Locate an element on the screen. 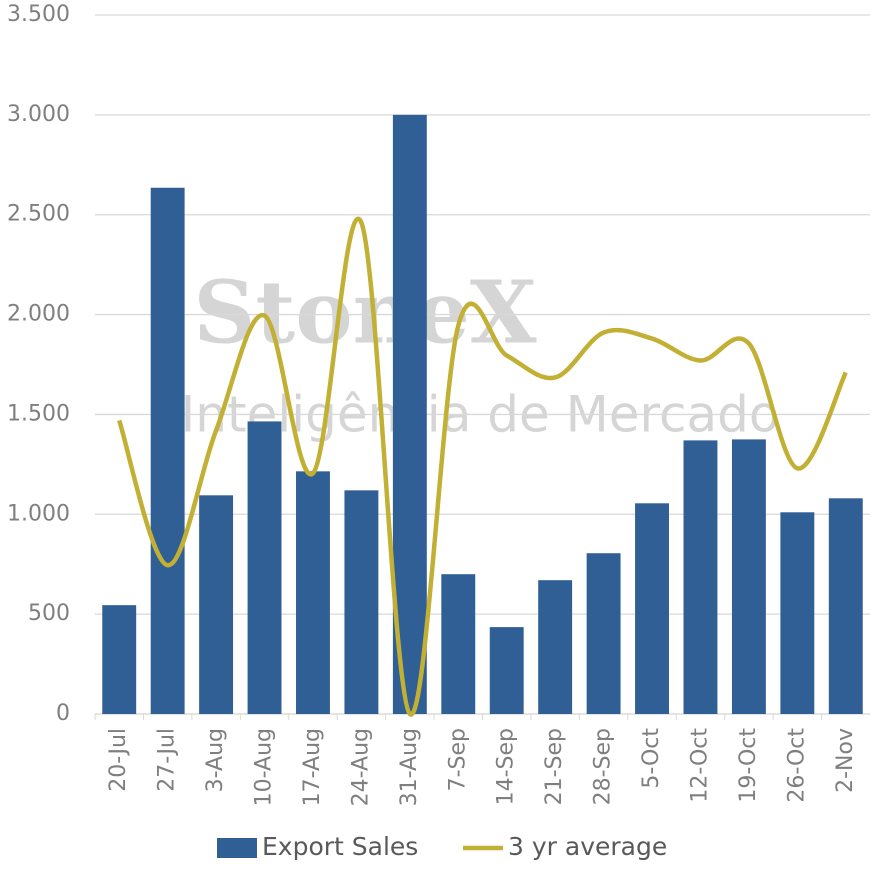  x-tick-label: 31-Aug is located at coordinates (409, 767).